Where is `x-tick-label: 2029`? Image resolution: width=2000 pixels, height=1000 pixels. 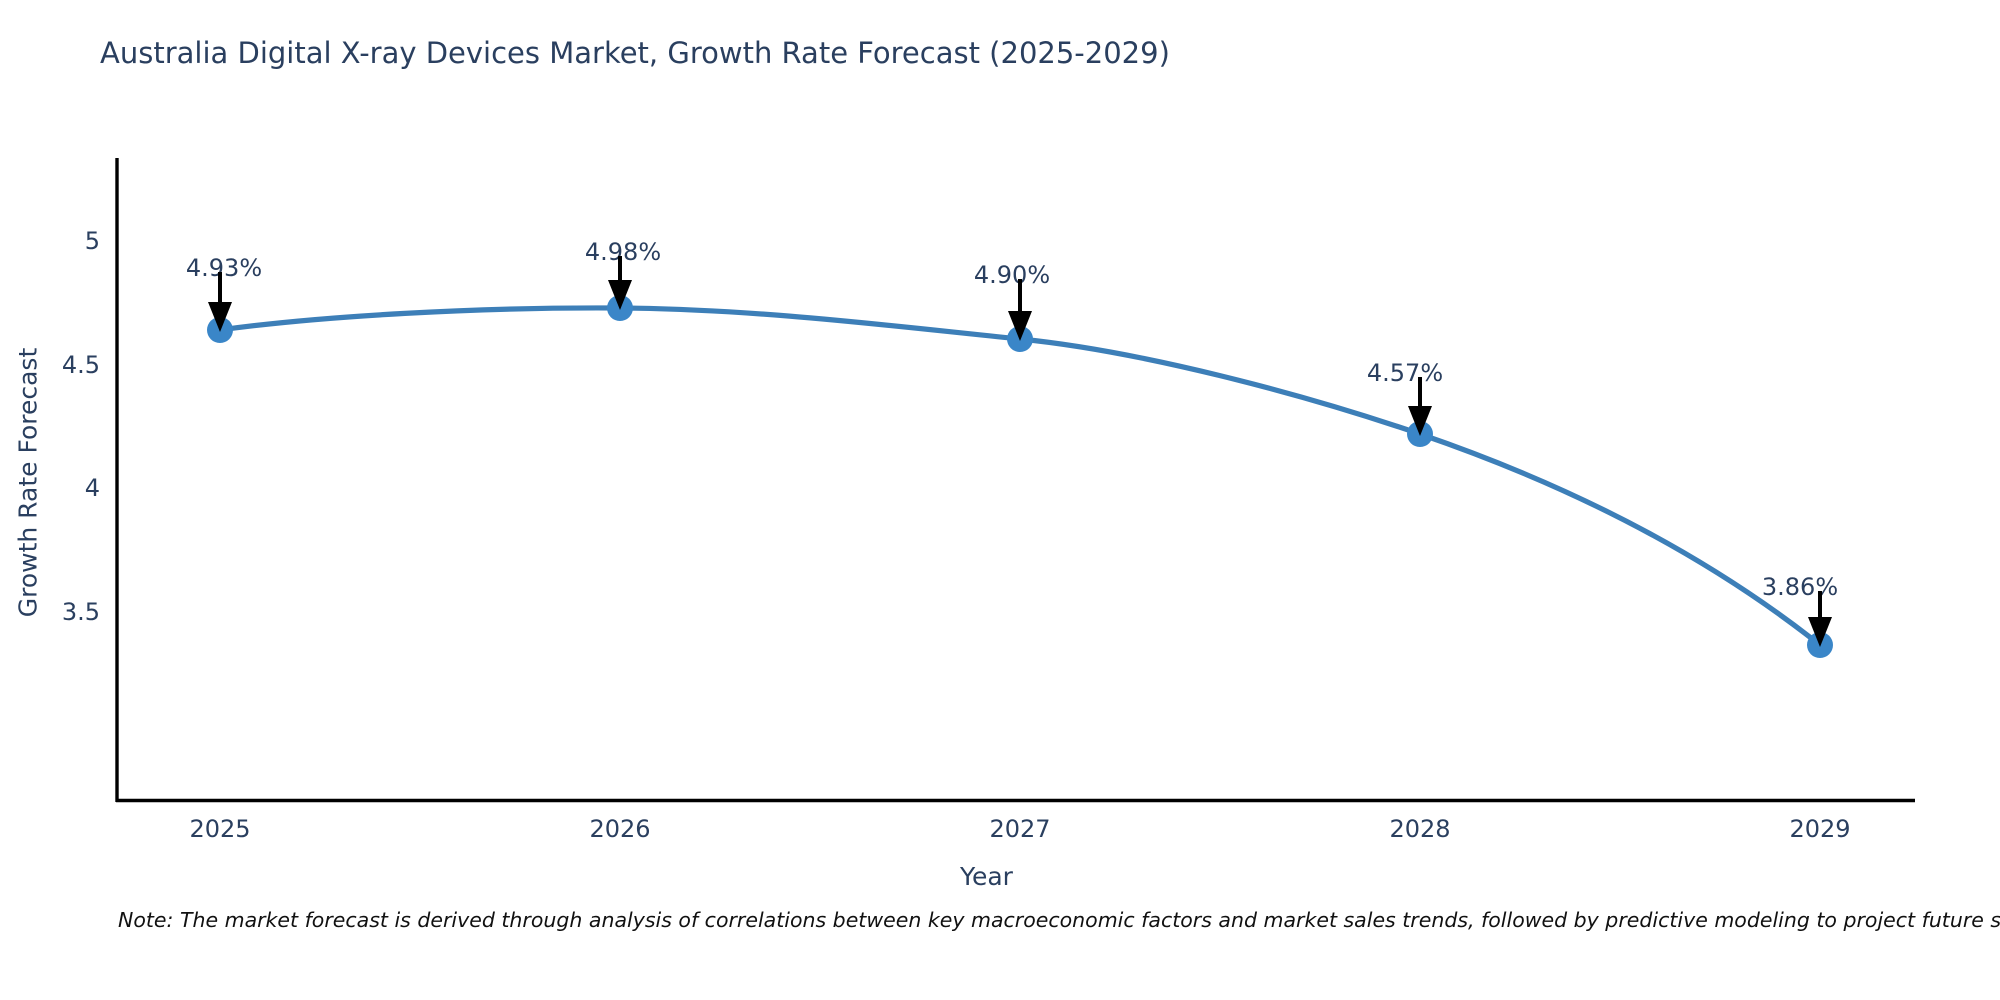 x-tick-label: 2029 is located at coordinates (1820, 829).